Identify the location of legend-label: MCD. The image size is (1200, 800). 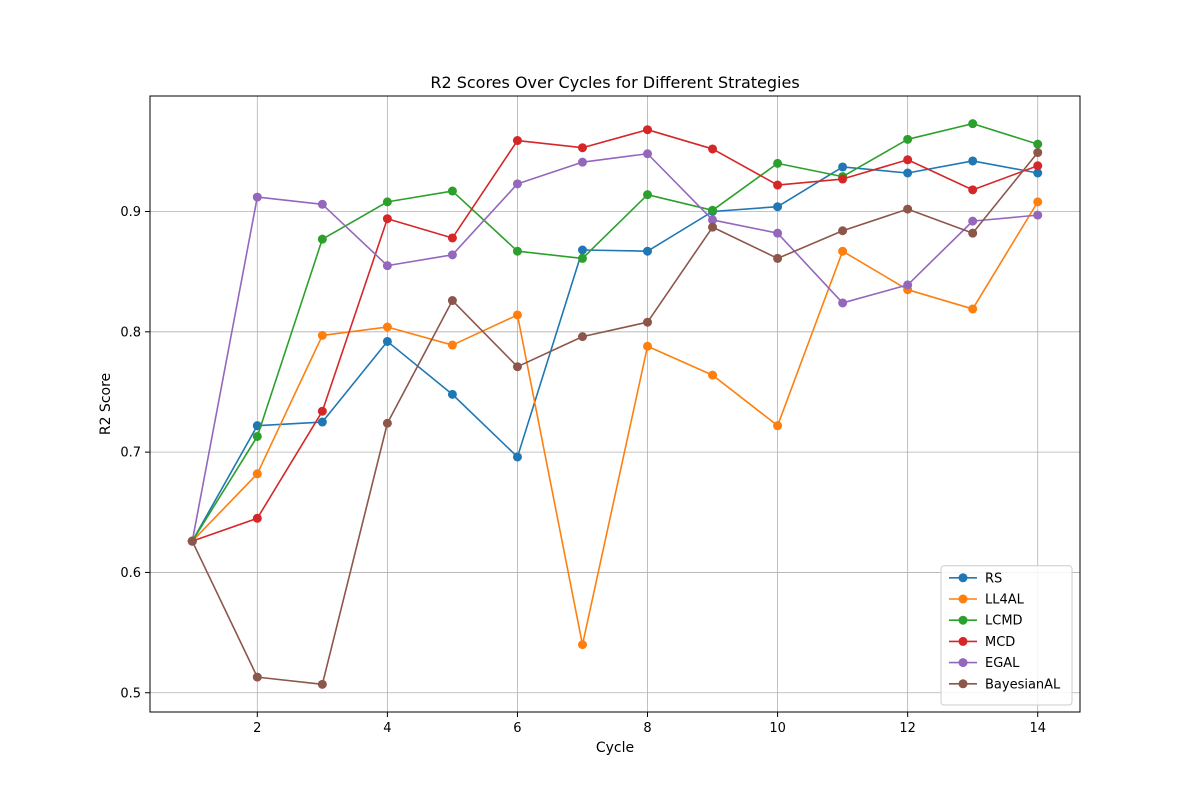
(1000, 642).